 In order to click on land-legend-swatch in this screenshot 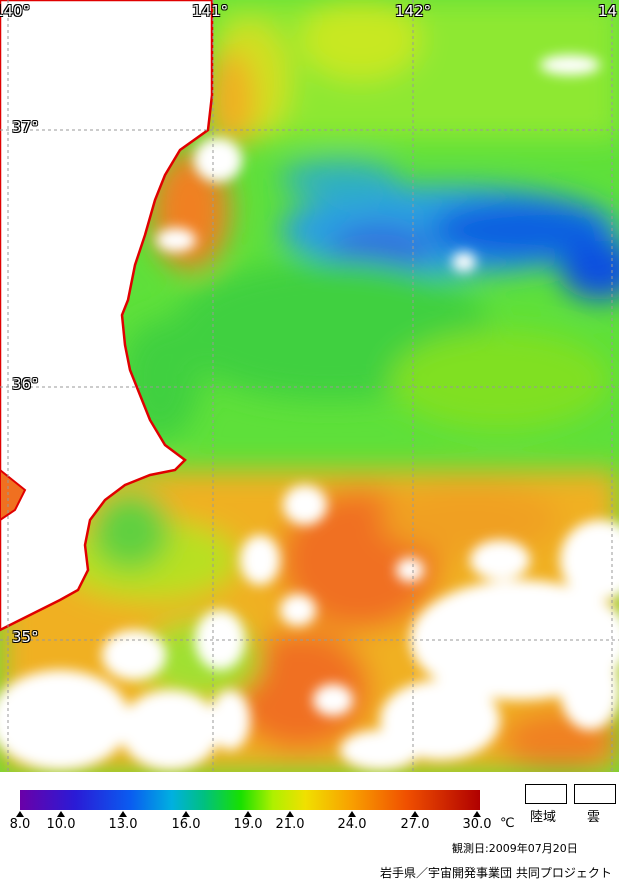, I will do `click(546, 794)`.